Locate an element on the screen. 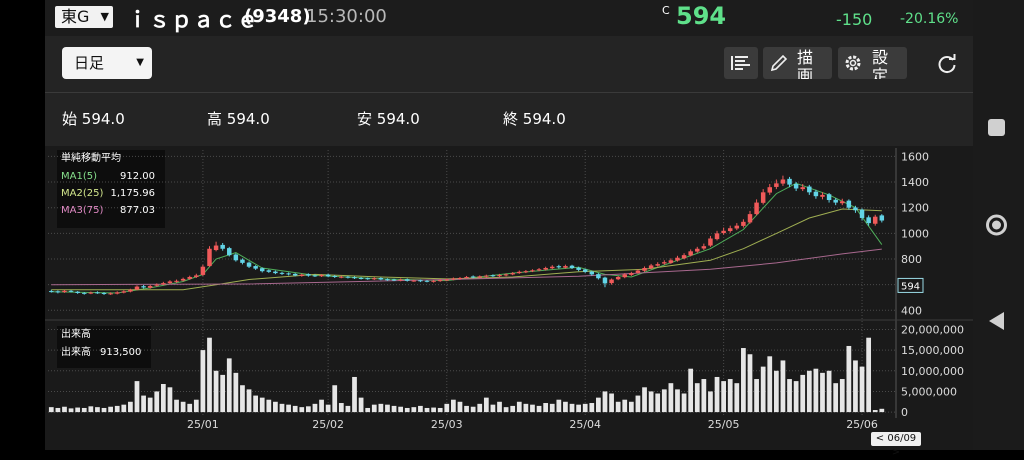 The width and height of the screenshot is (1024, 460). indicator-button is located at coordinates (741, 63).